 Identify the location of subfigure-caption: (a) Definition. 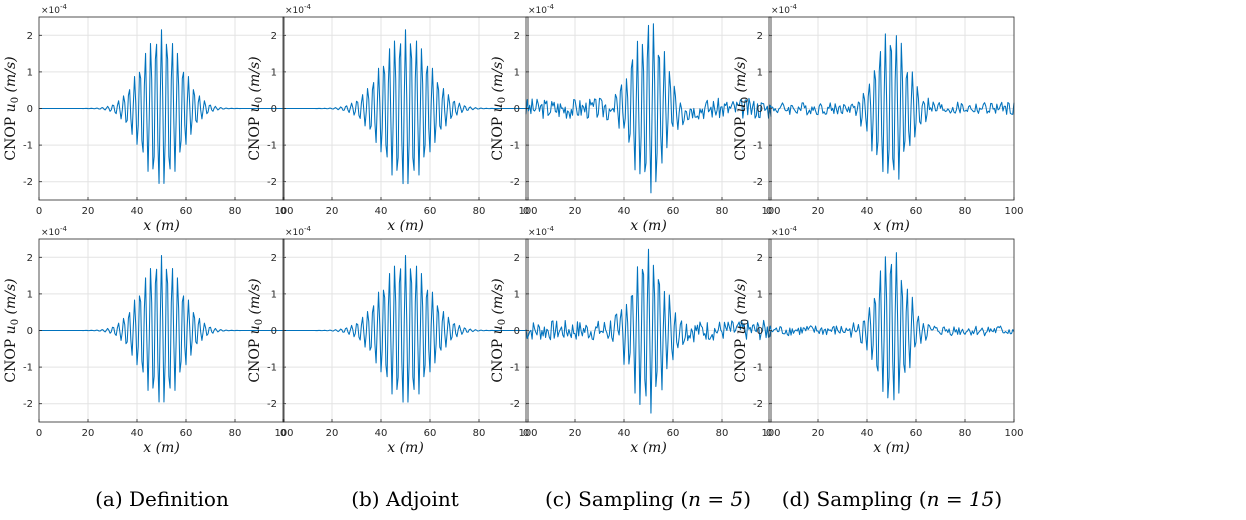
(162, 499).